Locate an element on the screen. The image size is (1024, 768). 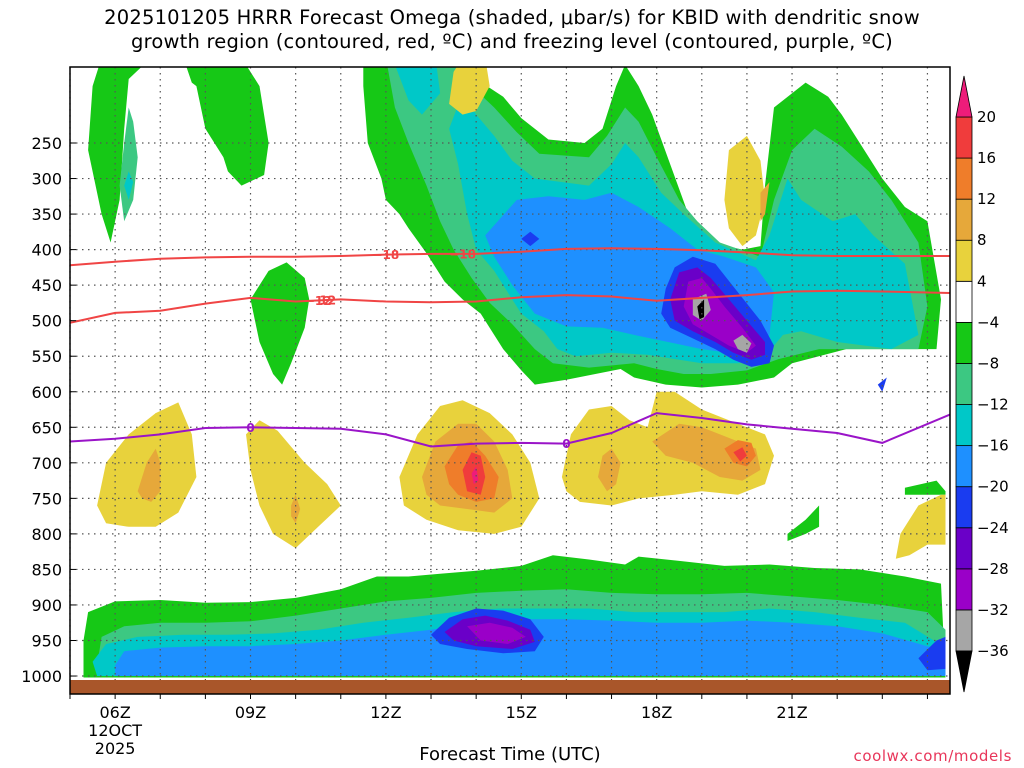
pressure-tick-label: 500 is located at coordinates (46, 321).